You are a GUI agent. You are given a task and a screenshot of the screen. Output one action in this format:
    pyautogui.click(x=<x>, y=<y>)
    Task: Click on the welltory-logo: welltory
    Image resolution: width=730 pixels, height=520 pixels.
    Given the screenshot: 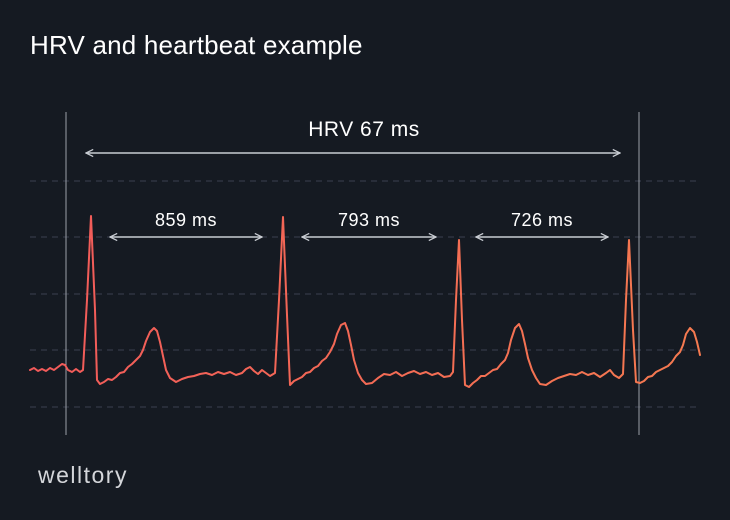 What is the action you would take?
    pyautogui.click(x=83, y=475)
    